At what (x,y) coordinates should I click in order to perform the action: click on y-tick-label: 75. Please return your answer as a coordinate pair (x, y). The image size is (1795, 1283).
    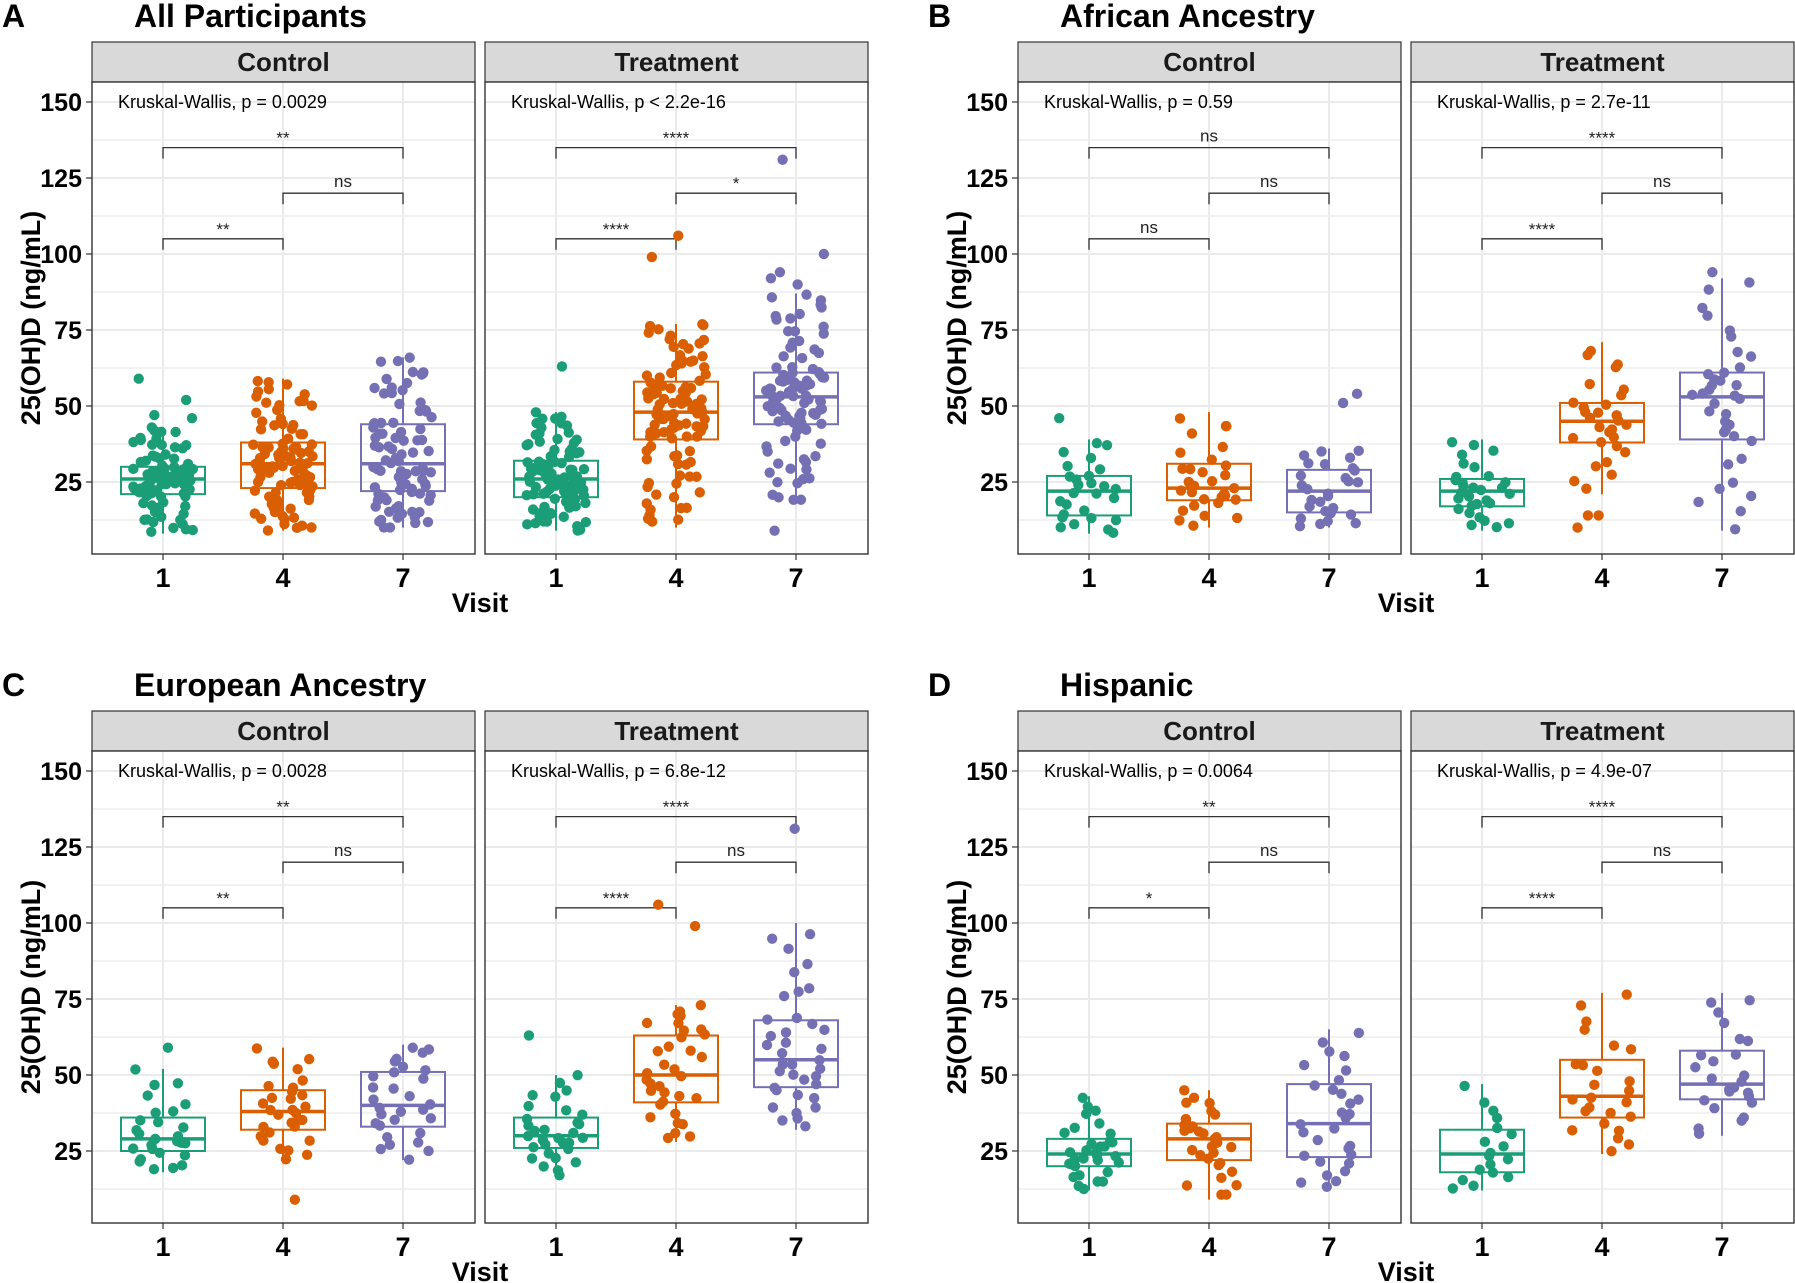
    Looking at the image, I should click on (994, 1000).